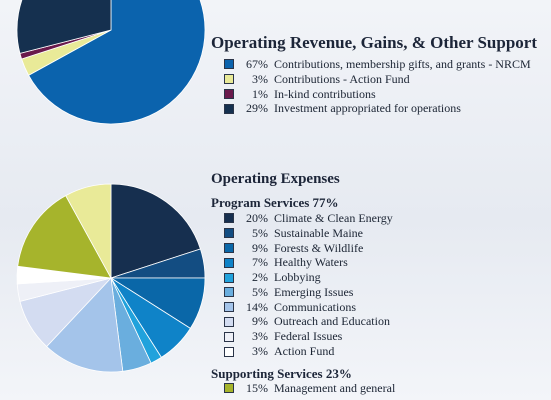 This screenshot has width=551, height=400. I want to click on program-legend-item: 2% Lobbying, so click(308, 277).